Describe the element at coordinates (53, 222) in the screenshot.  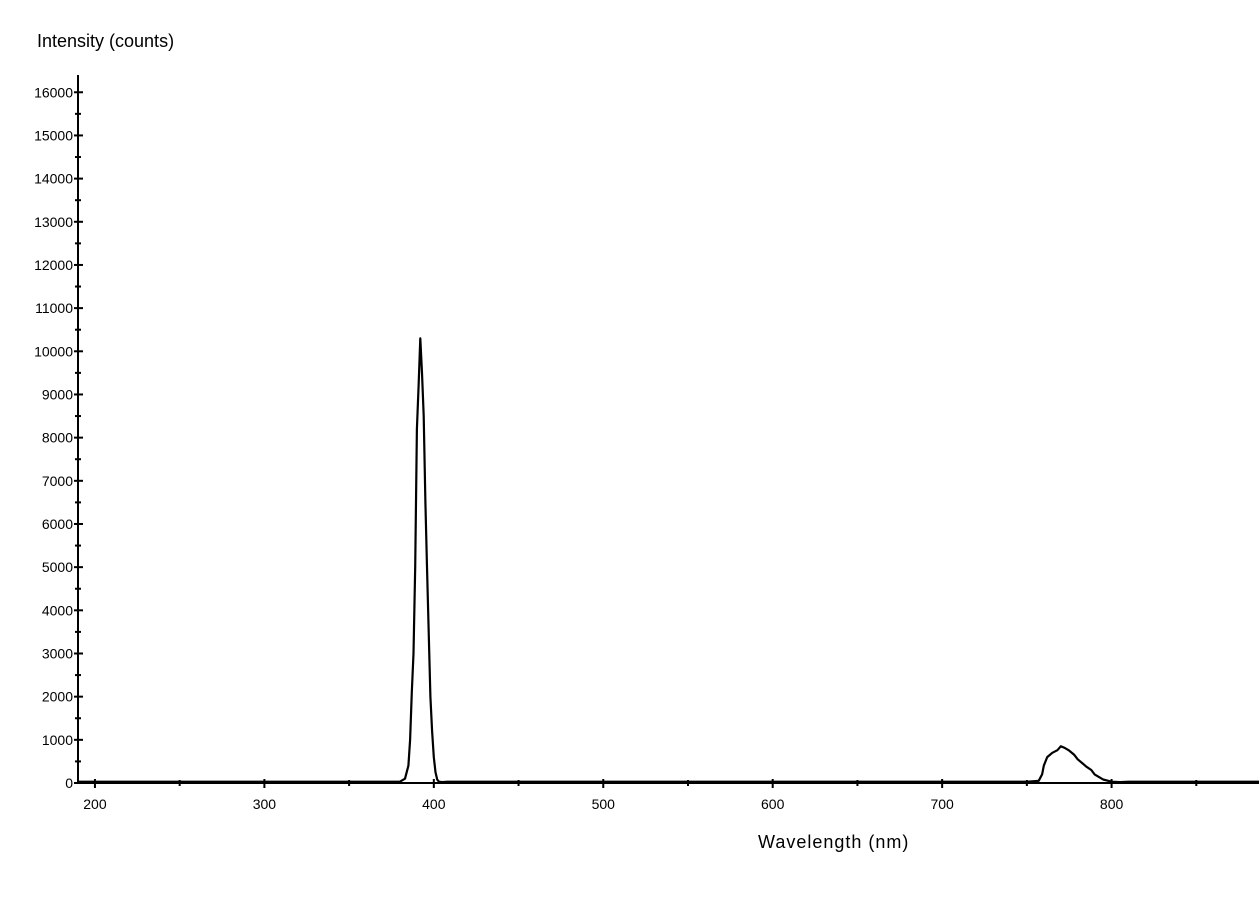
I see `y-tick-label: 13000` at that location.